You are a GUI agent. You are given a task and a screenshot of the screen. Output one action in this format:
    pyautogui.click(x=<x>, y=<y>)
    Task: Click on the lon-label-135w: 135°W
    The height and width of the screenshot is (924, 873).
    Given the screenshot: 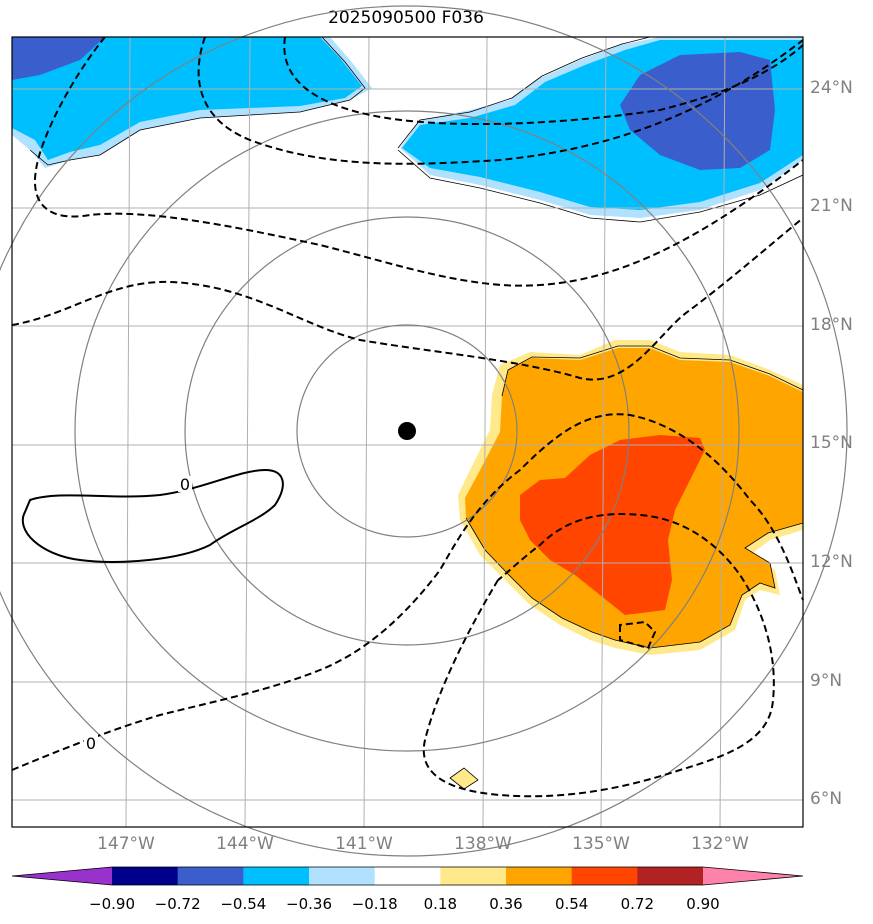 What is the action you would take?
    pyautogui.click(x=601, y=844)
    